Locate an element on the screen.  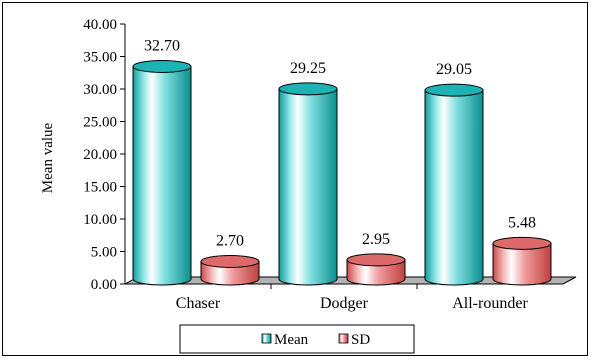
mean-bar-all-rounder is located at coordinates (454, 184).